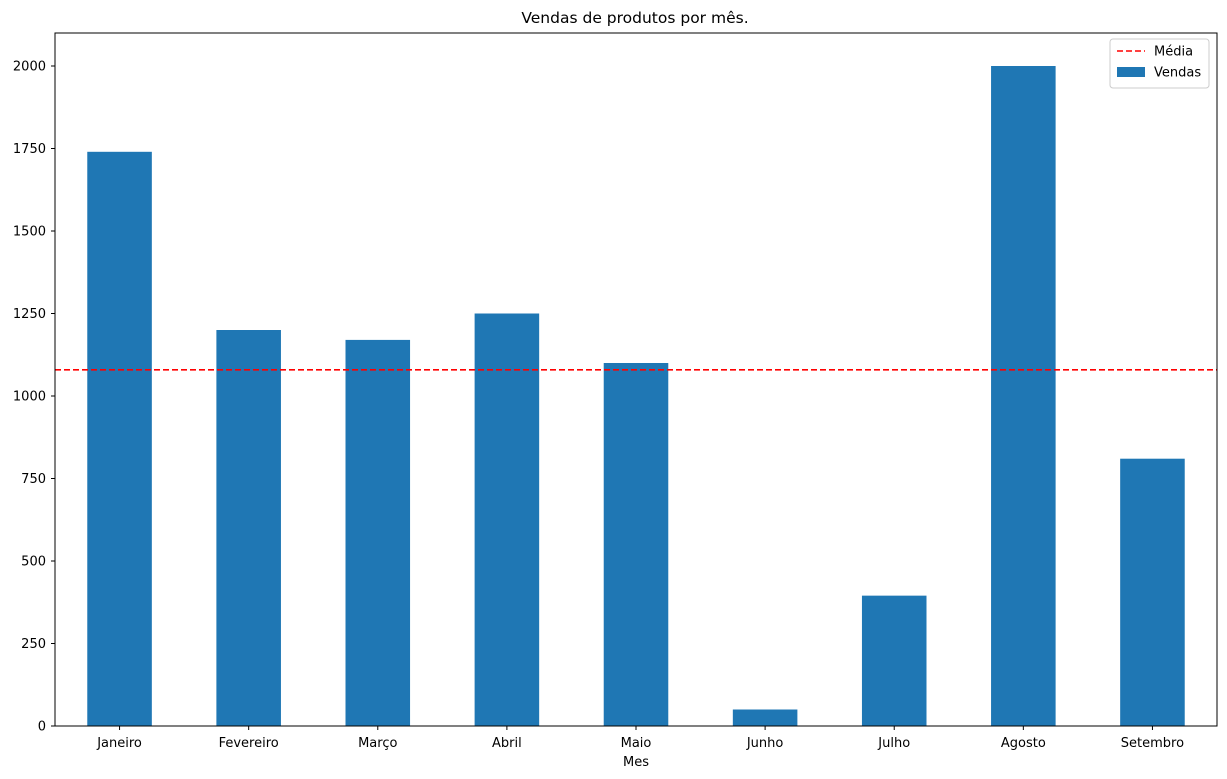 This screenshot has height=779, width=1227. I want to click on legend: Média Vendas, so click(1159, 63).